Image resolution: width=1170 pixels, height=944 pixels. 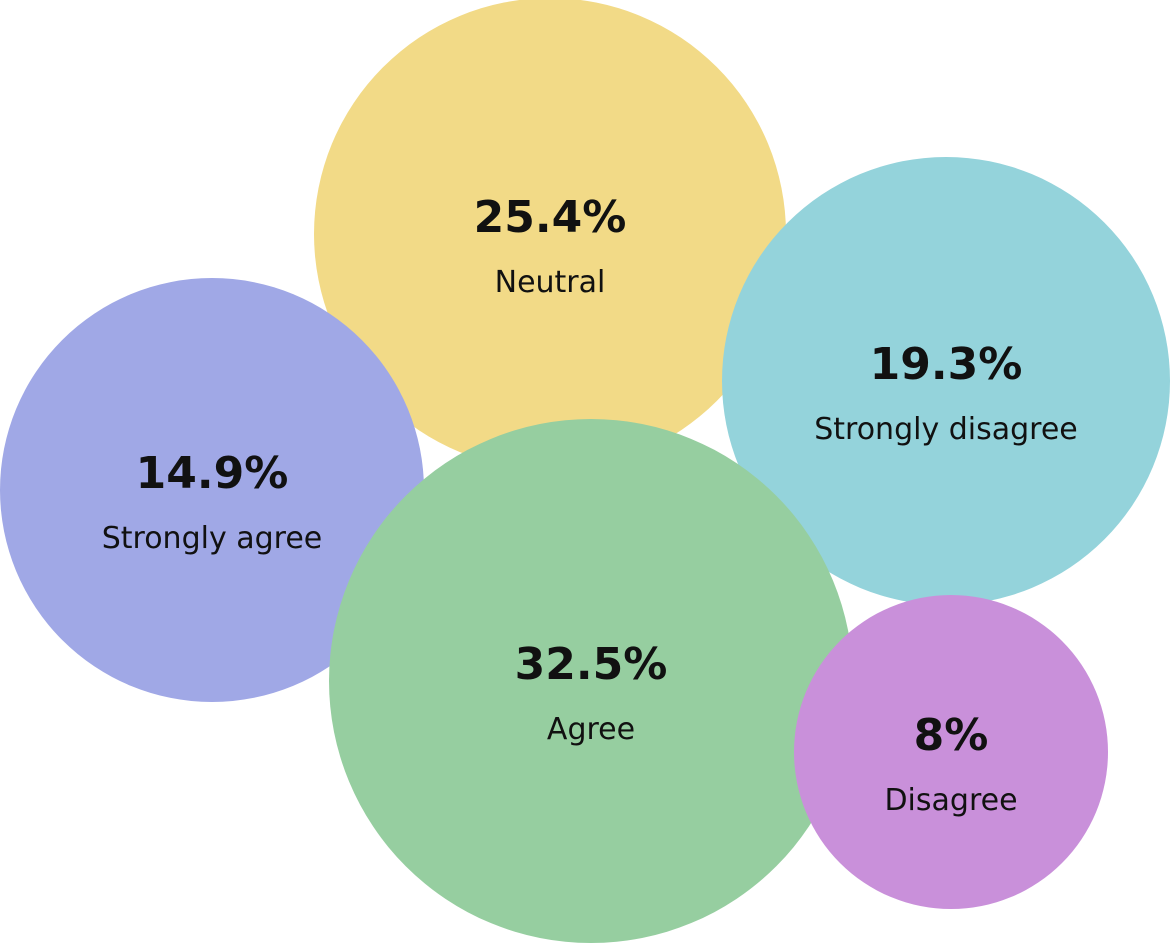 I want to click on bubble-disagree: 8% Disagree, so click(x=951, y=752).